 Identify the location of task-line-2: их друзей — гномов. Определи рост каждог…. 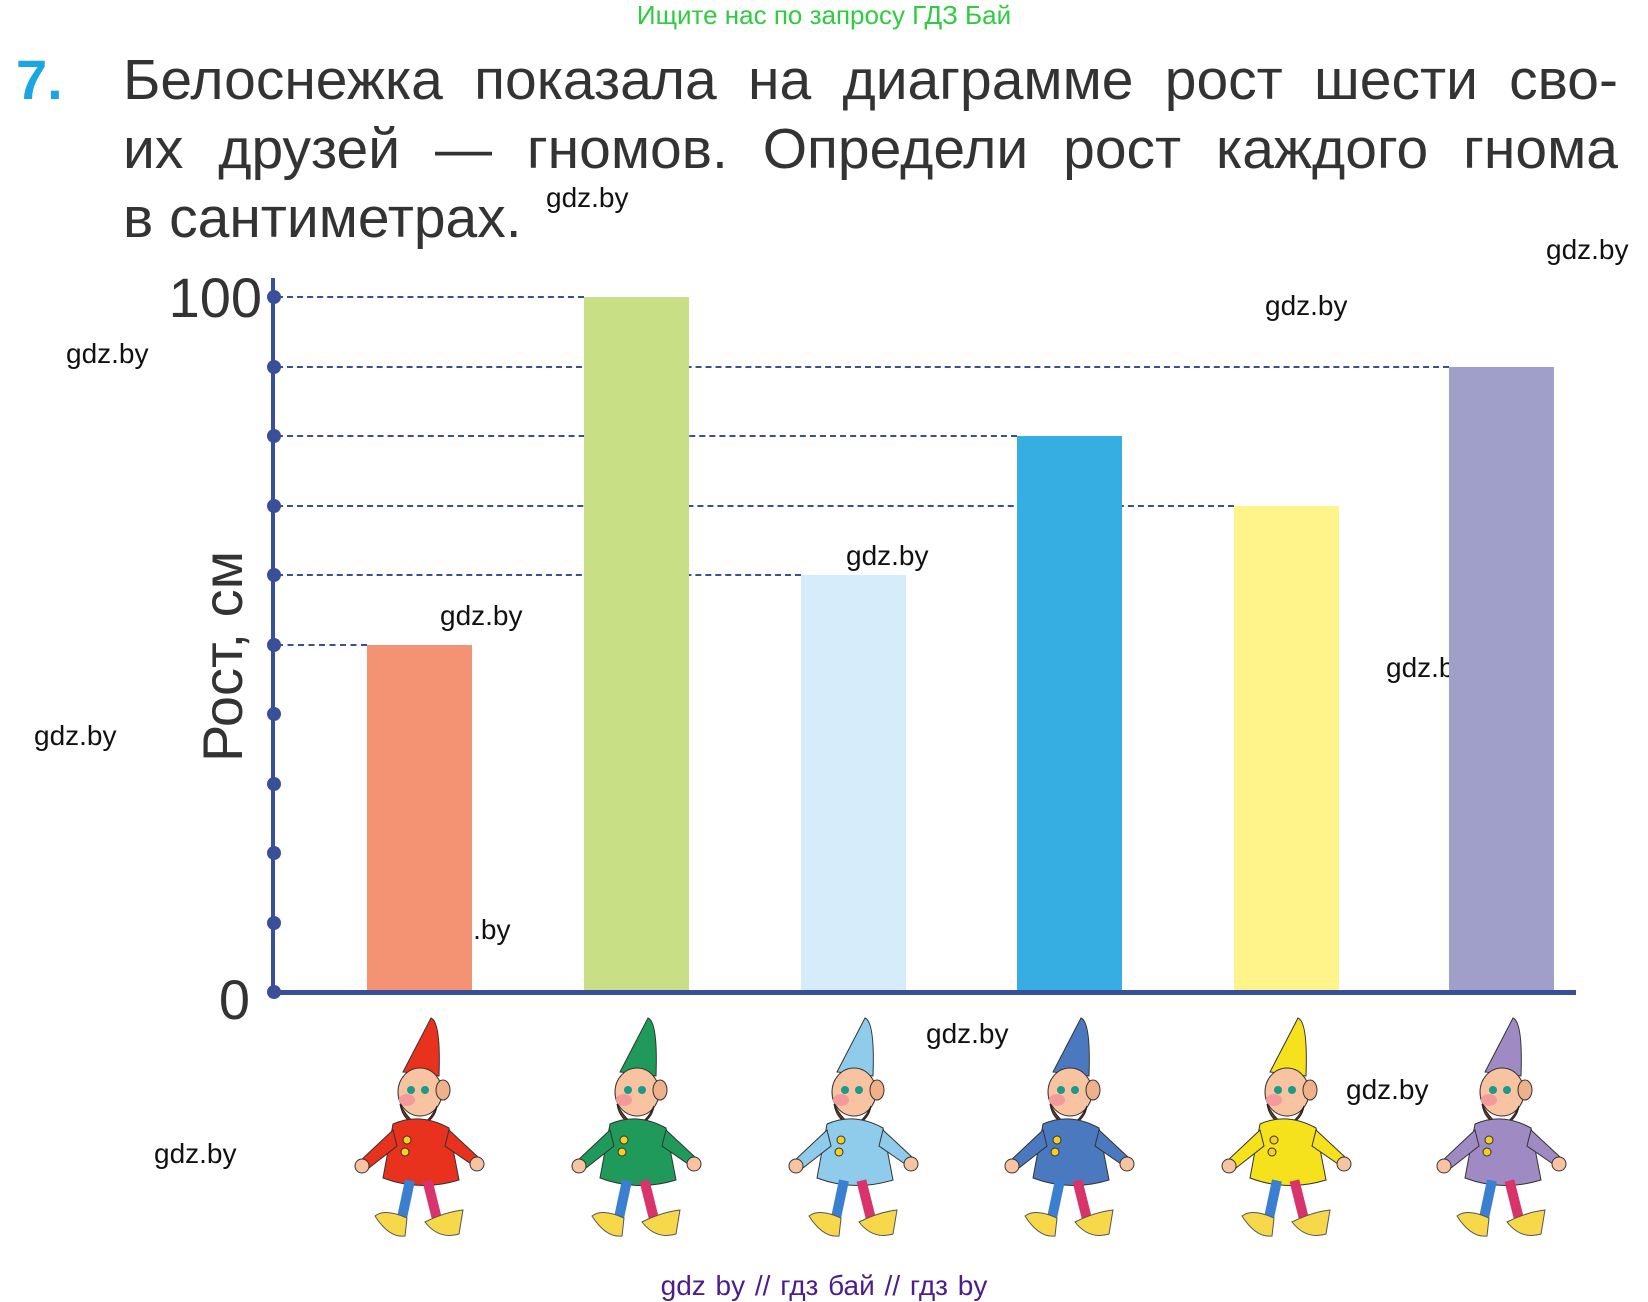
(870, 149).